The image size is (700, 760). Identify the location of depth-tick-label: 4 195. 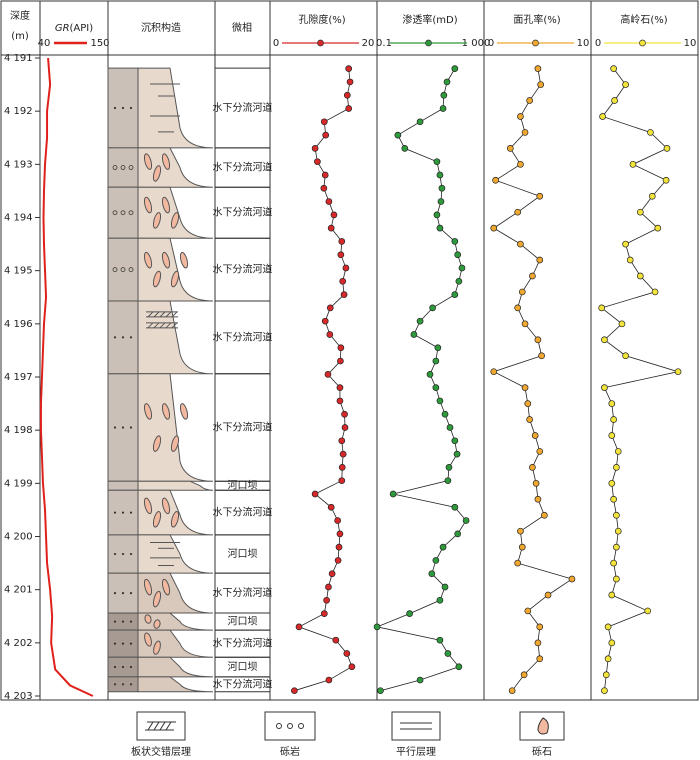
(18, 271).